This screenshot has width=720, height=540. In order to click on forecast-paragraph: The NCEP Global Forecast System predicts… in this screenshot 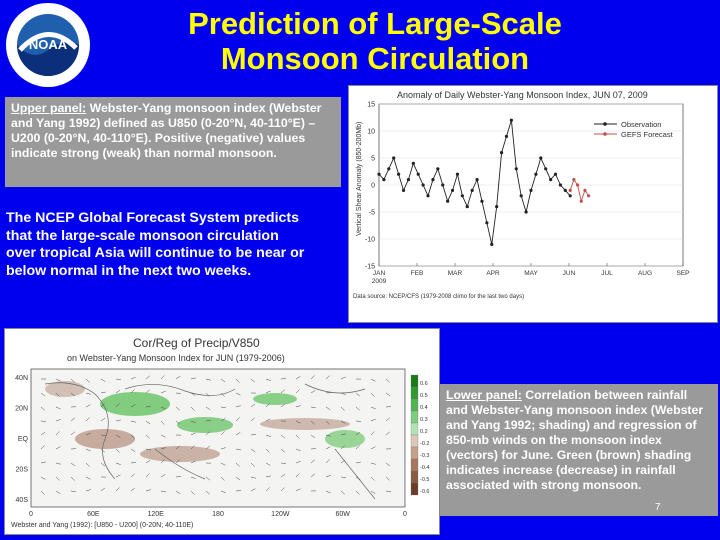, I will do `click(155, 244)`.